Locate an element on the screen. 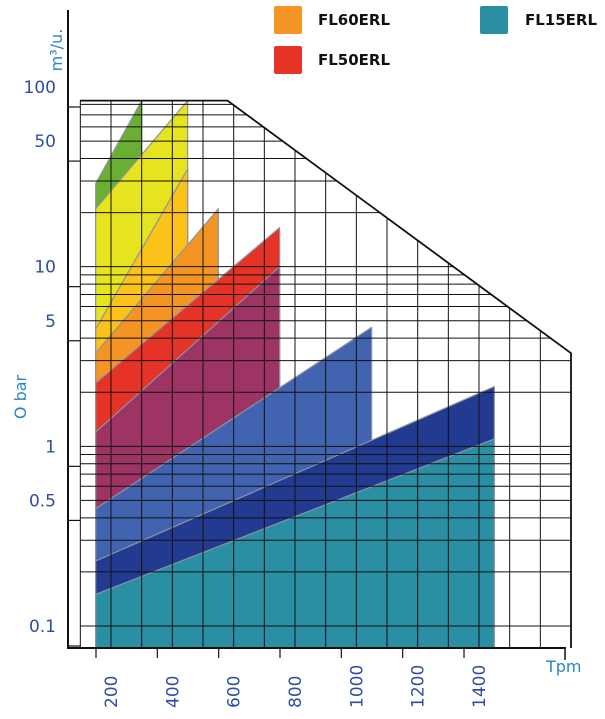 The image size is (605, 719). x-axis-label: Tpm is located at coordinates (563, 666).